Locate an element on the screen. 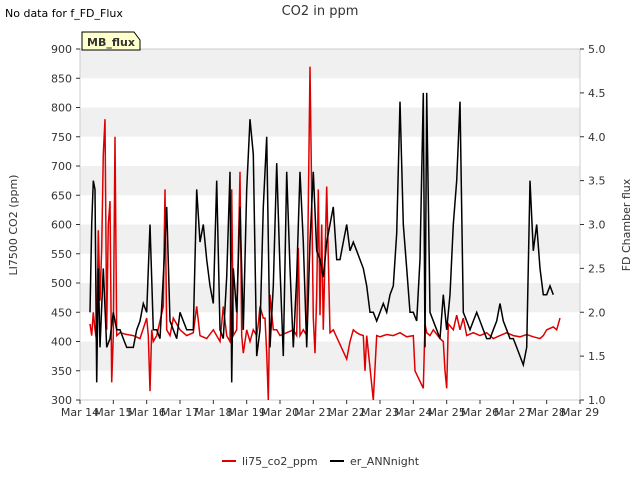 The width and height of the screenshot is (640, 480). no-data-note: No data for f_FD_Flux is located at coordinates (64, 13).